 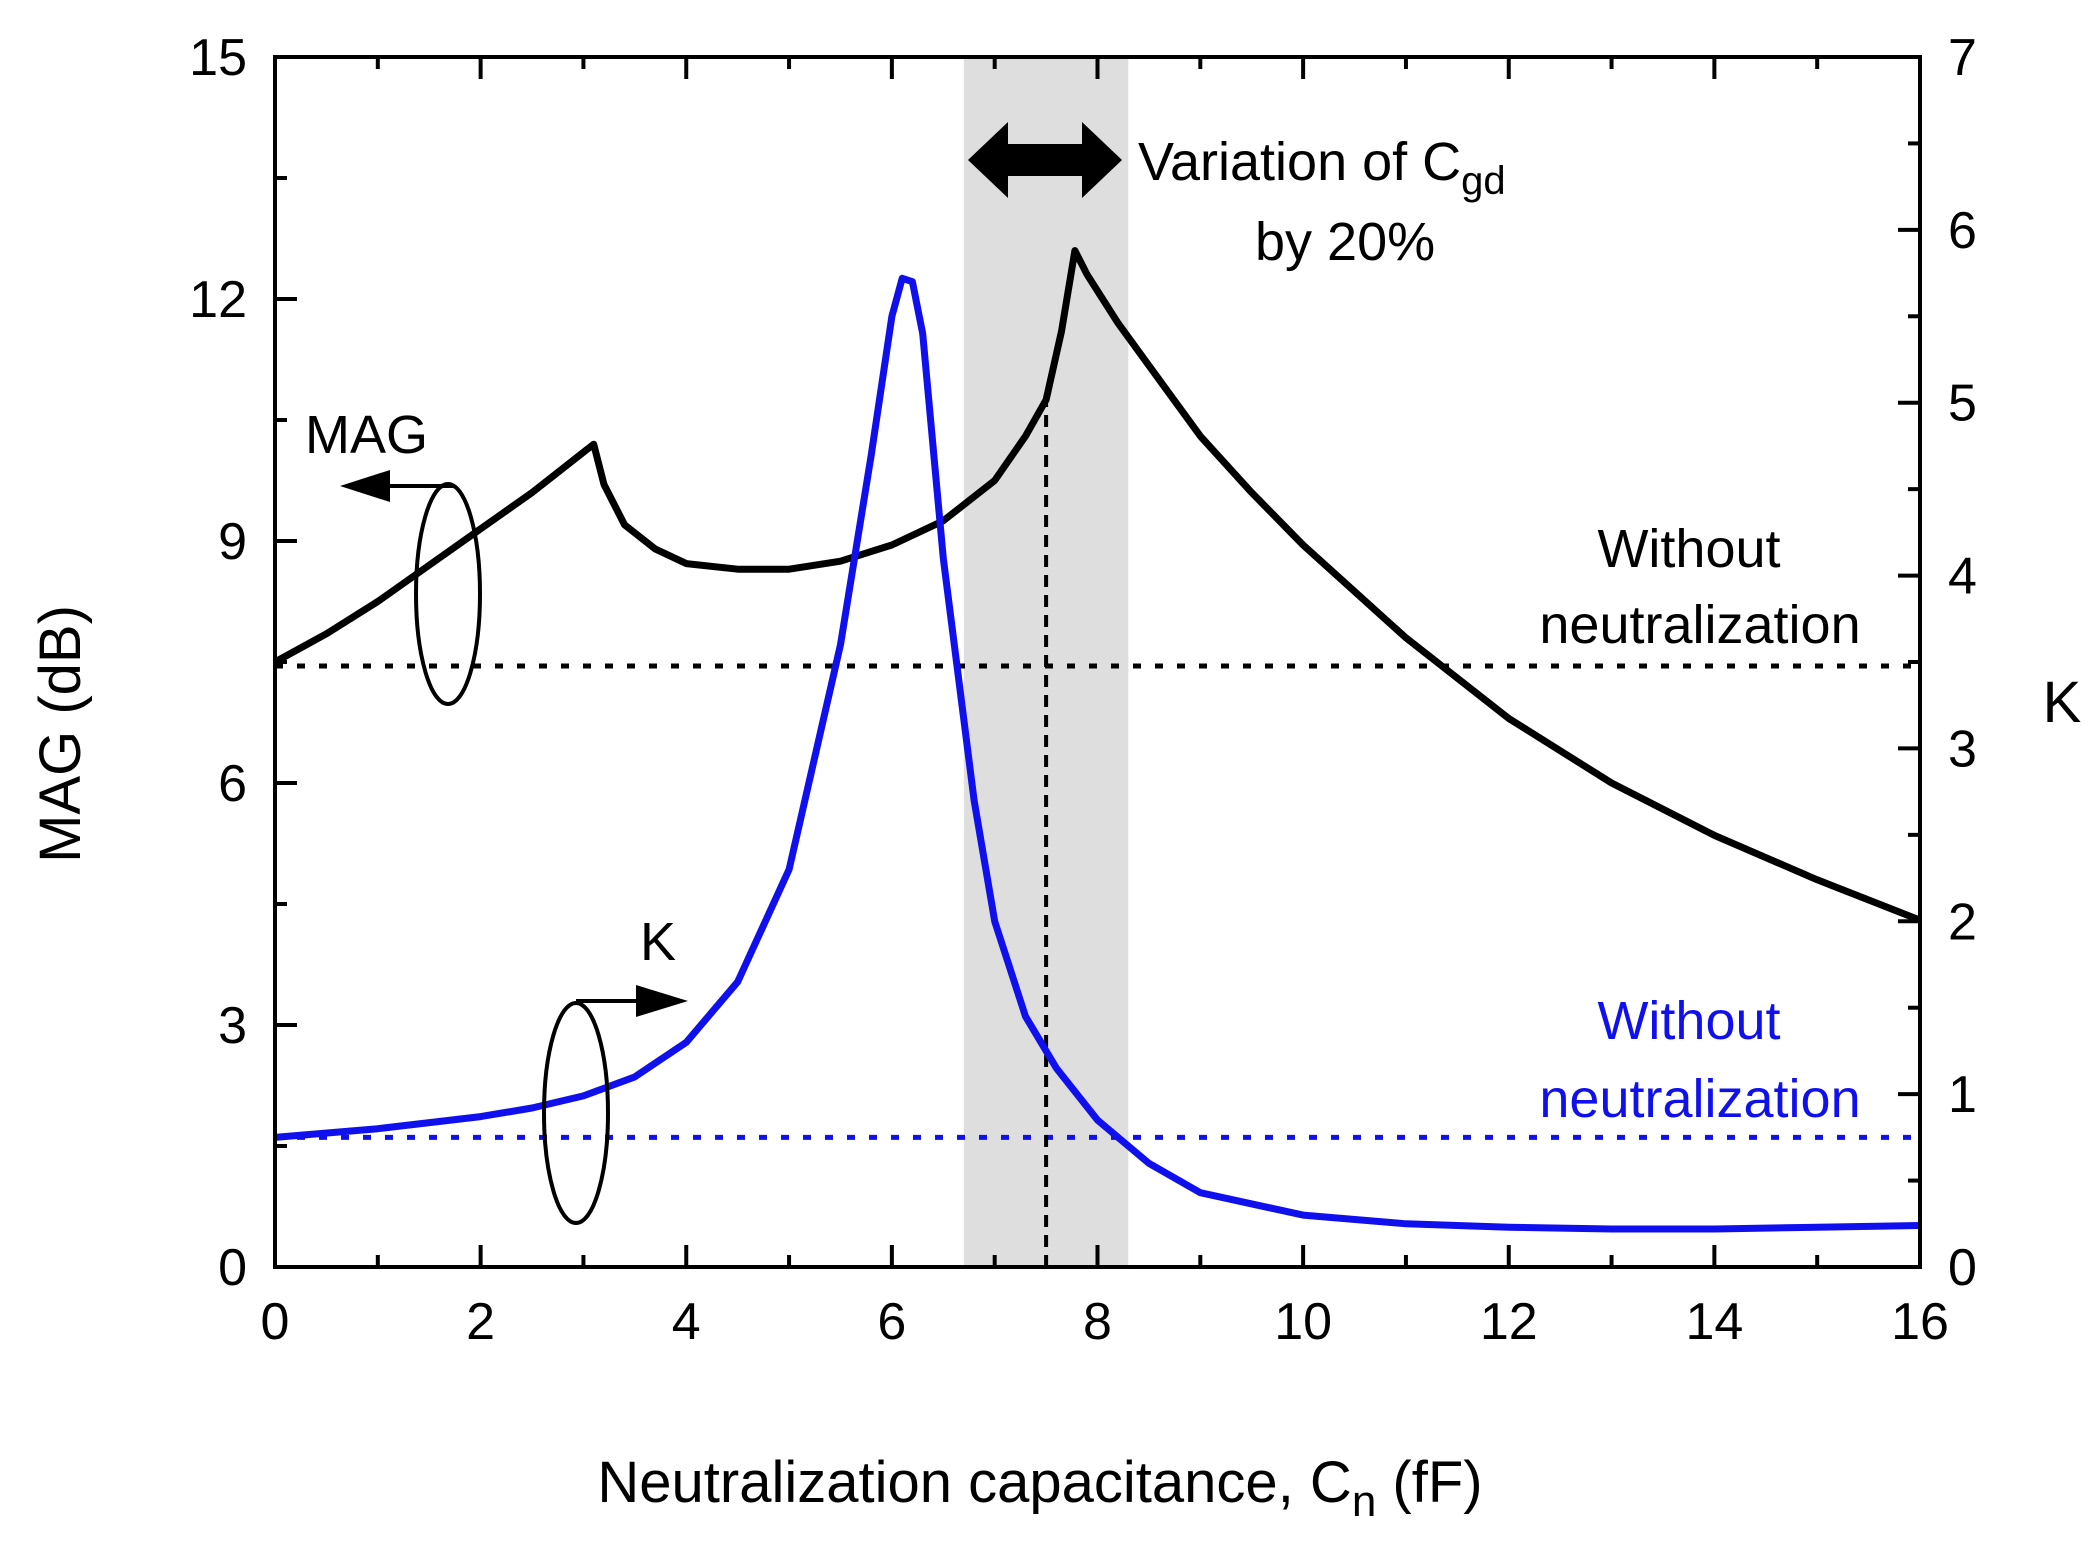 I want to click on y-tick-label: 12, so click(x=218, y=300).